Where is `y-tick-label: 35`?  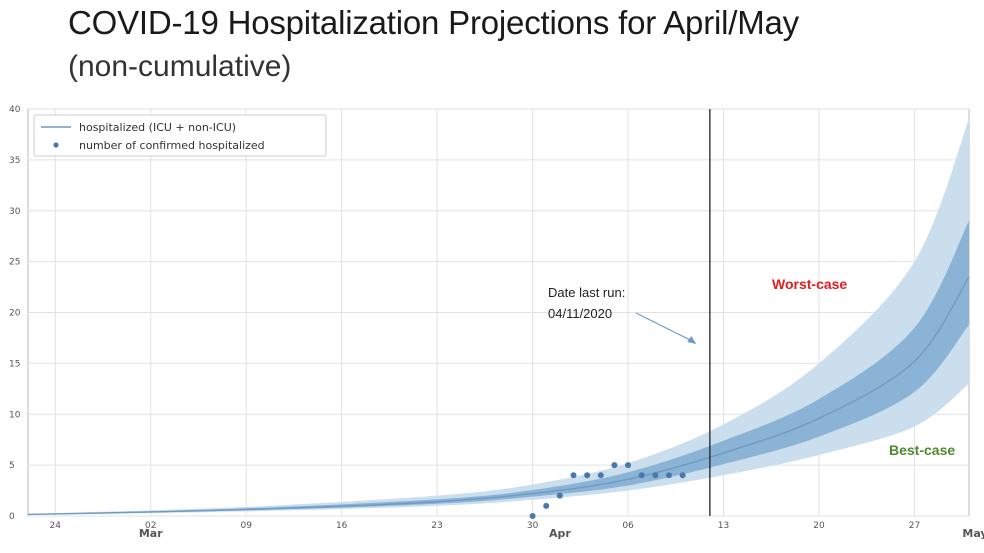 y-tick-label: 35 is located at coordinates (14, 161).